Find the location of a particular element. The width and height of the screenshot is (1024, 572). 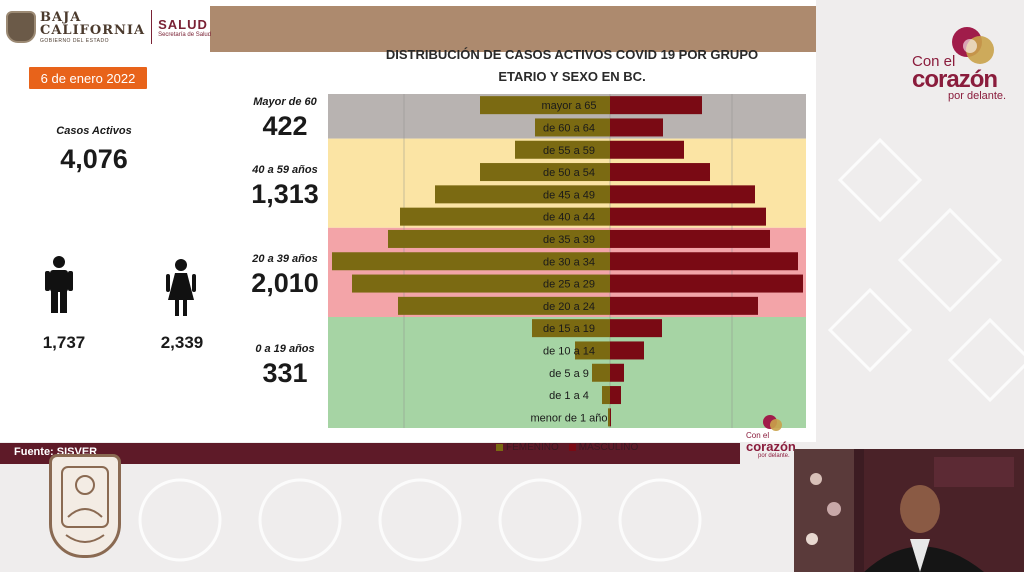

header-band is located at coordinates (513, 29).